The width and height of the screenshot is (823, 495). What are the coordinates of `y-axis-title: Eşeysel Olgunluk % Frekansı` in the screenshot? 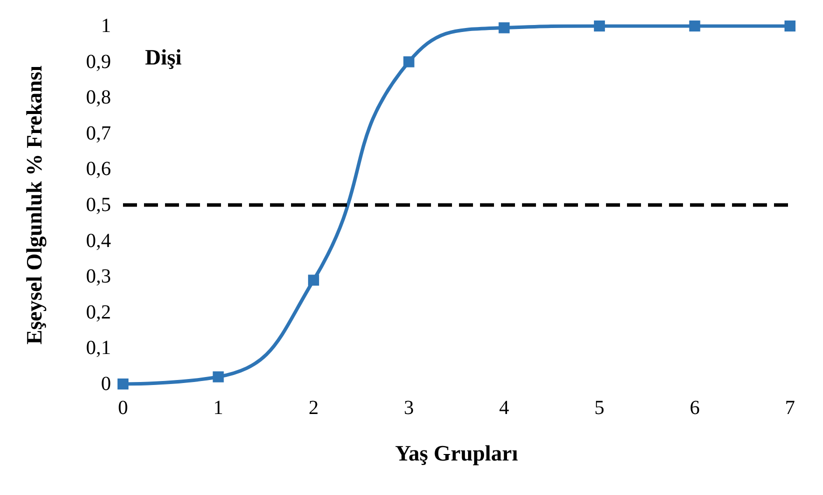 It's located at (34, 205).